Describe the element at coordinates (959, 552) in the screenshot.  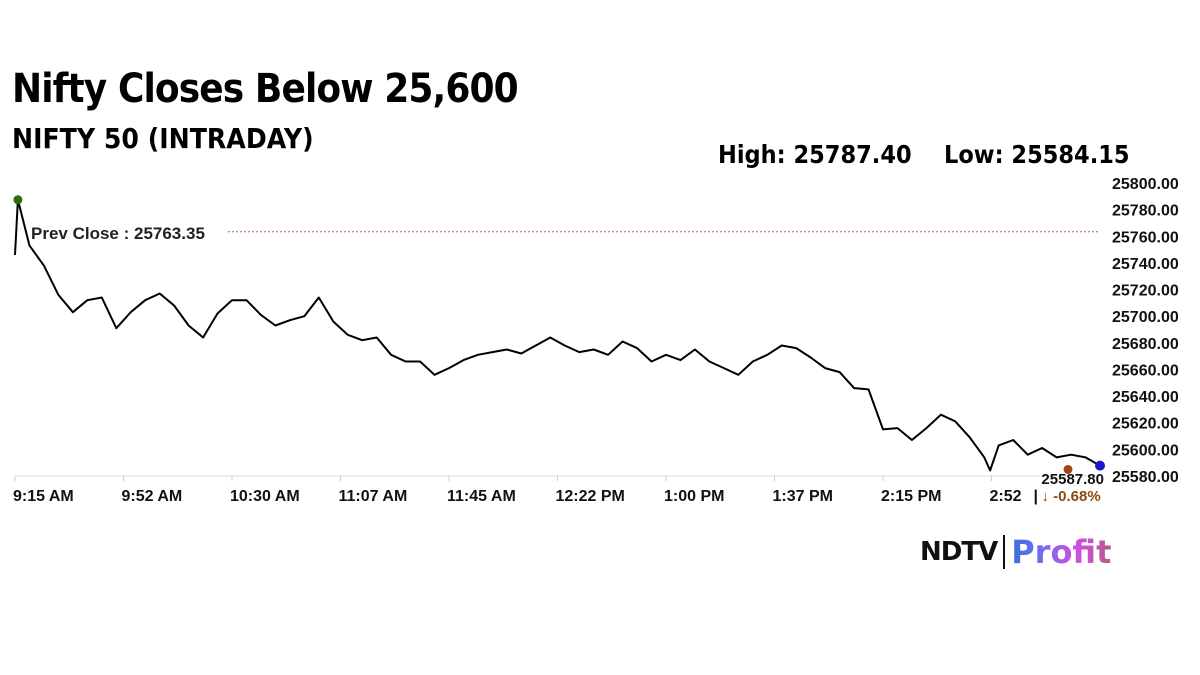
I see `logo-ndtv: NDTV` at that location.